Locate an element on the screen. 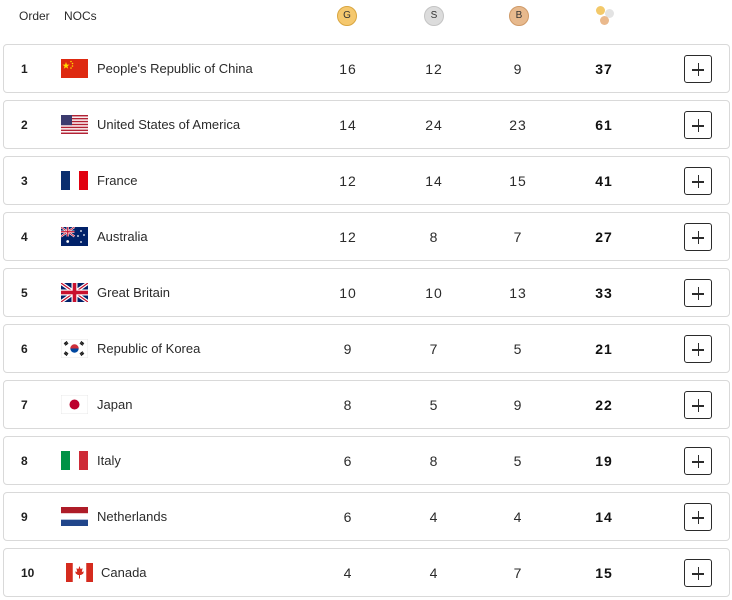 The width and height of the screenshot is (732, 600). gold-count: 4 is located at coordinates (348, 573).